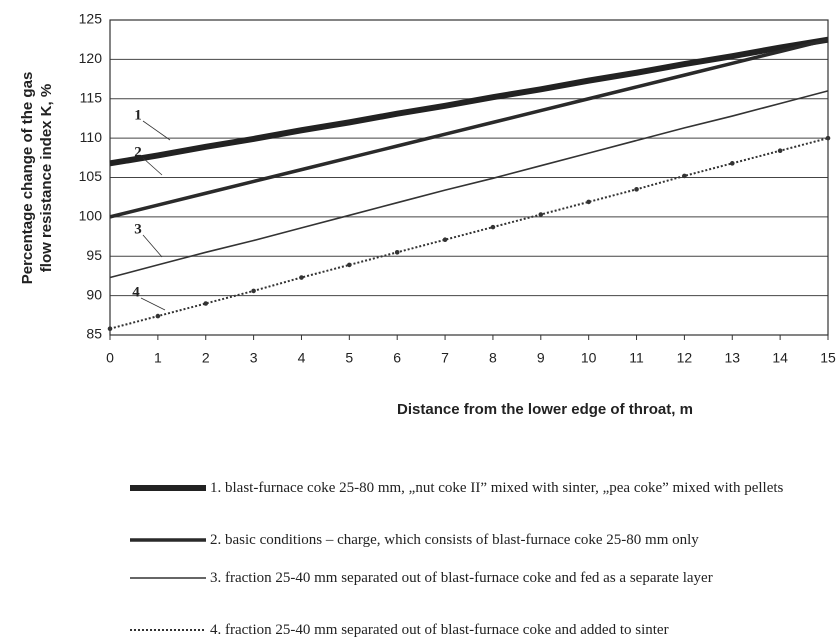 The image size is (837, 641). What do you see at coordinates (302, 358) in the screenshot?
I see `x-tick-label: 4` at bounding box center [302, 358].